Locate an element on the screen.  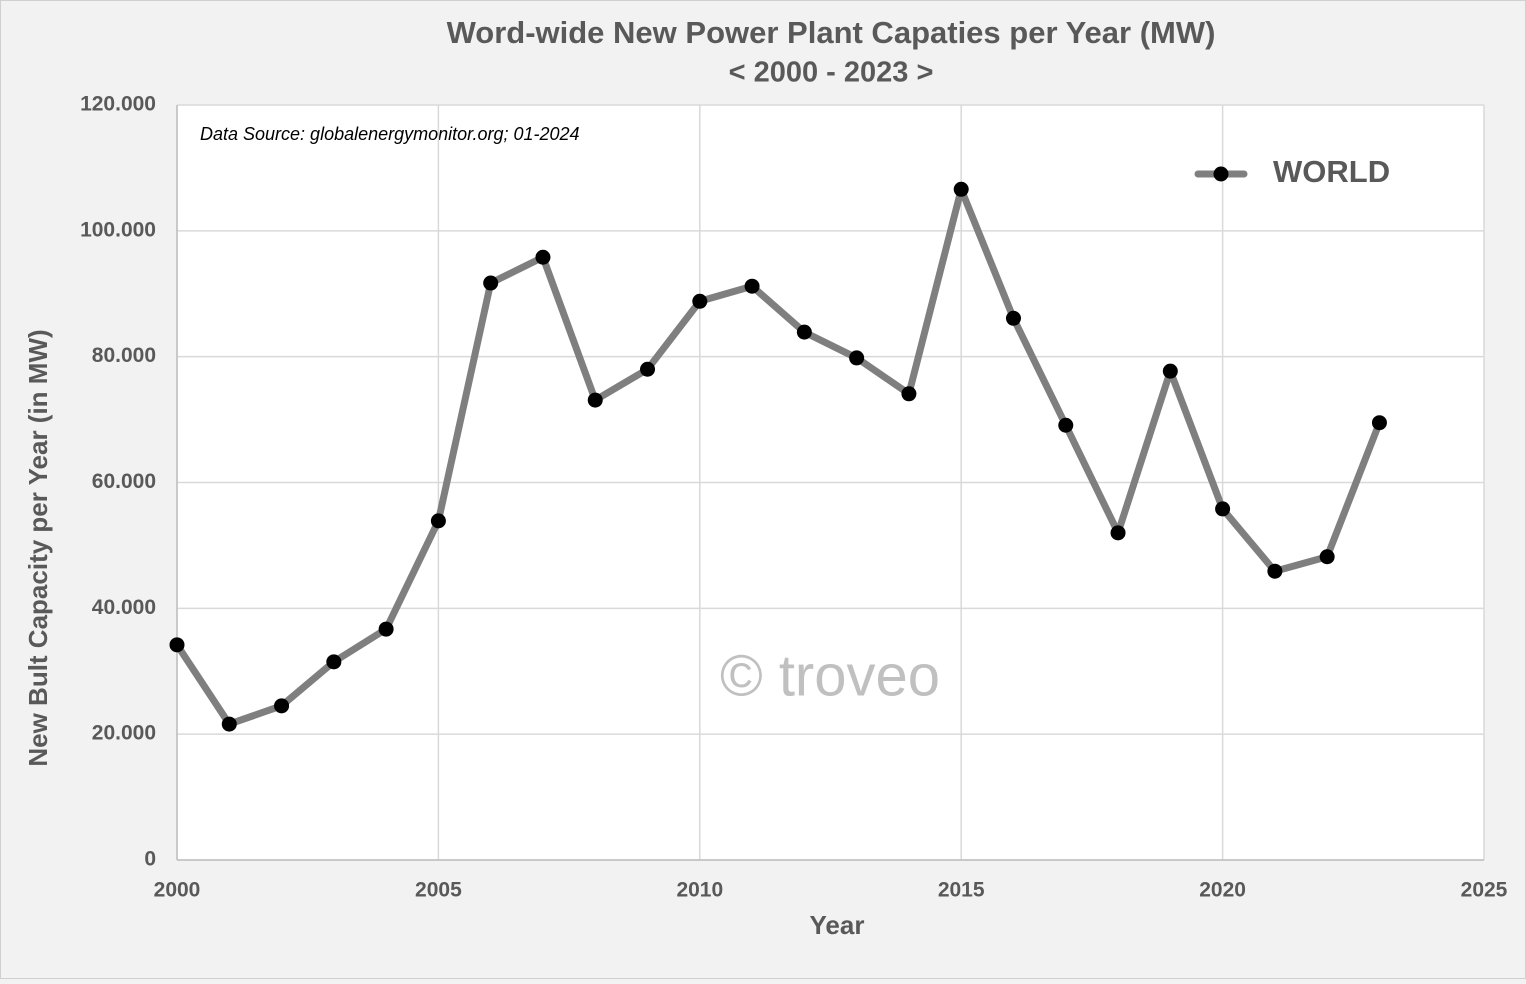
y-tick-label: 60.000 is located at coordinates (124, 481).